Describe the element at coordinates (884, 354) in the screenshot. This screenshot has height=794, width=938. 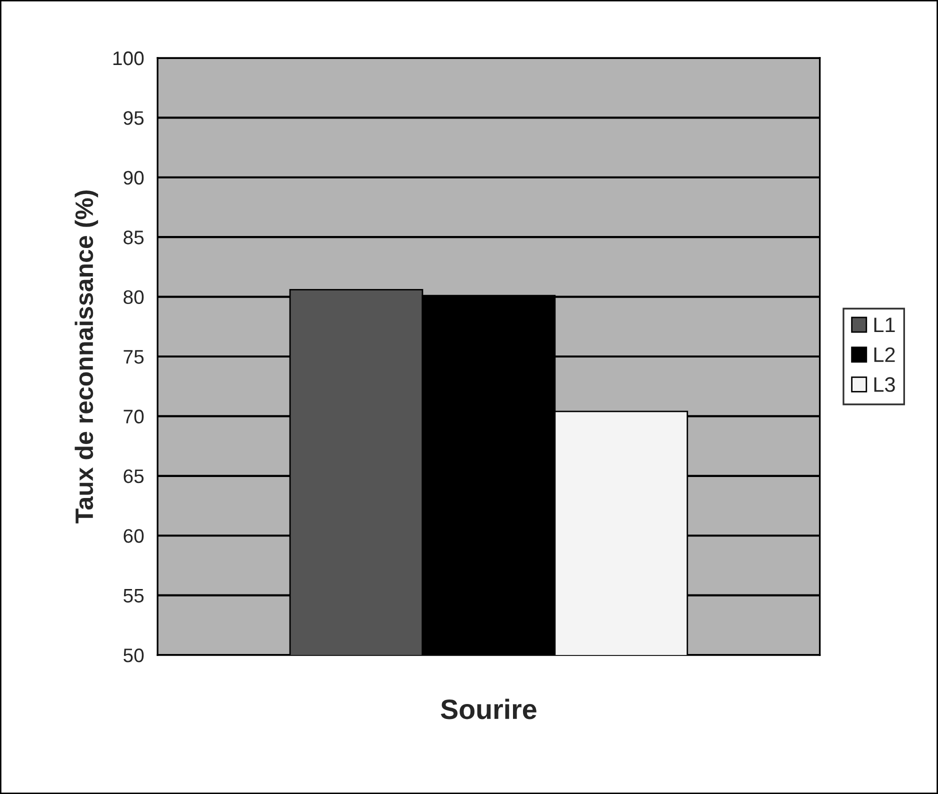
I see `legend-label: L2` at that location.